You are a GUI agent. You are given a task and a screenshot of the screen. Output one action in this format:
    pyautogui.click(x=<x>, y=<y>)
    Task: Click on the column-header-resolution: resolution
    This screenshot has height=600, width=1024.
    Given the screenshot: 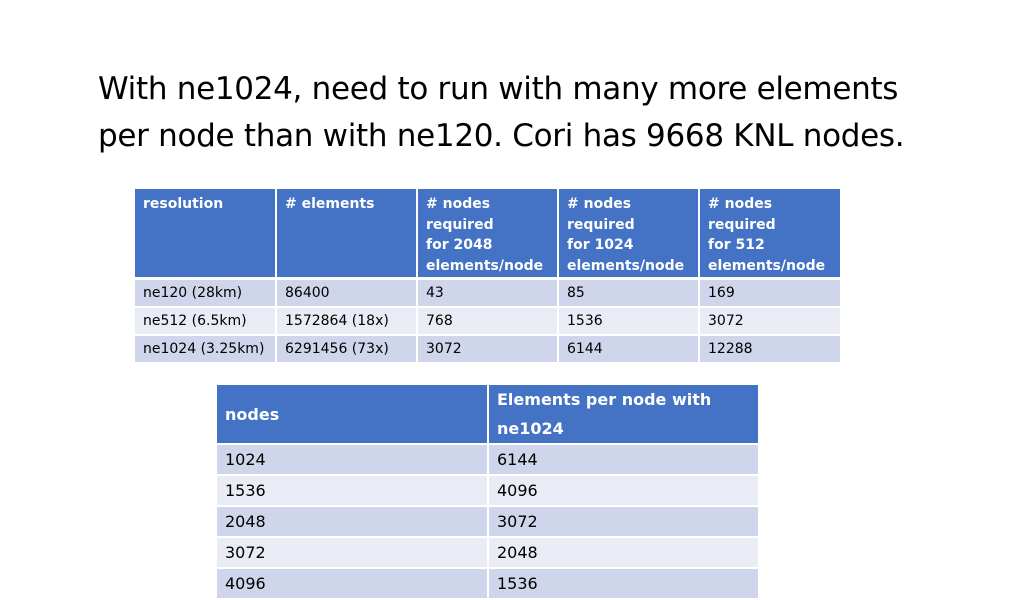 What is the action you would take?
    pyautogui.click(x=206, y=234)
    